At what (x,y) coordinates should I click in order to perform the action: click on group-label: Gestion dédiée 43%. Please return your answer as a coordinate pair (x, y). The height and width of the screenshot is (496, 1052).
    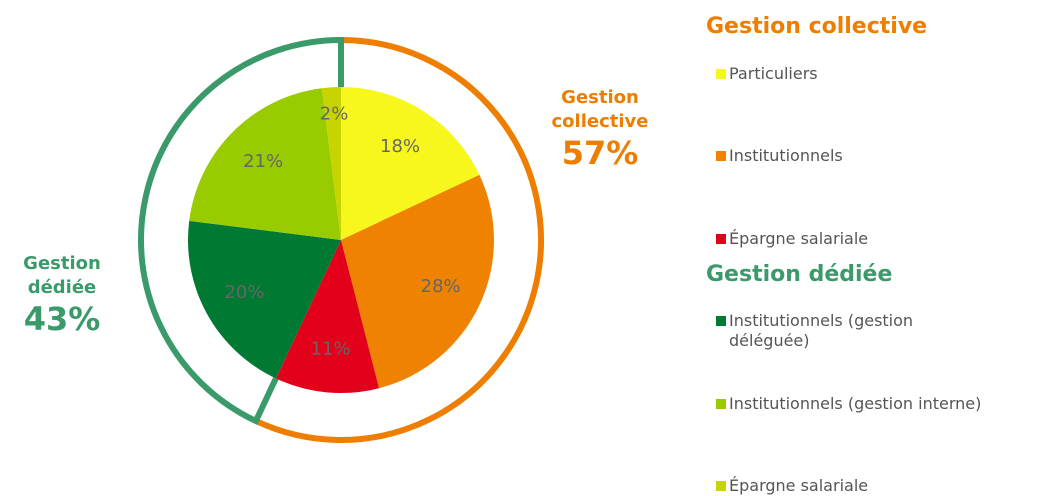
    Looking at the image, I should click on (62, 295).